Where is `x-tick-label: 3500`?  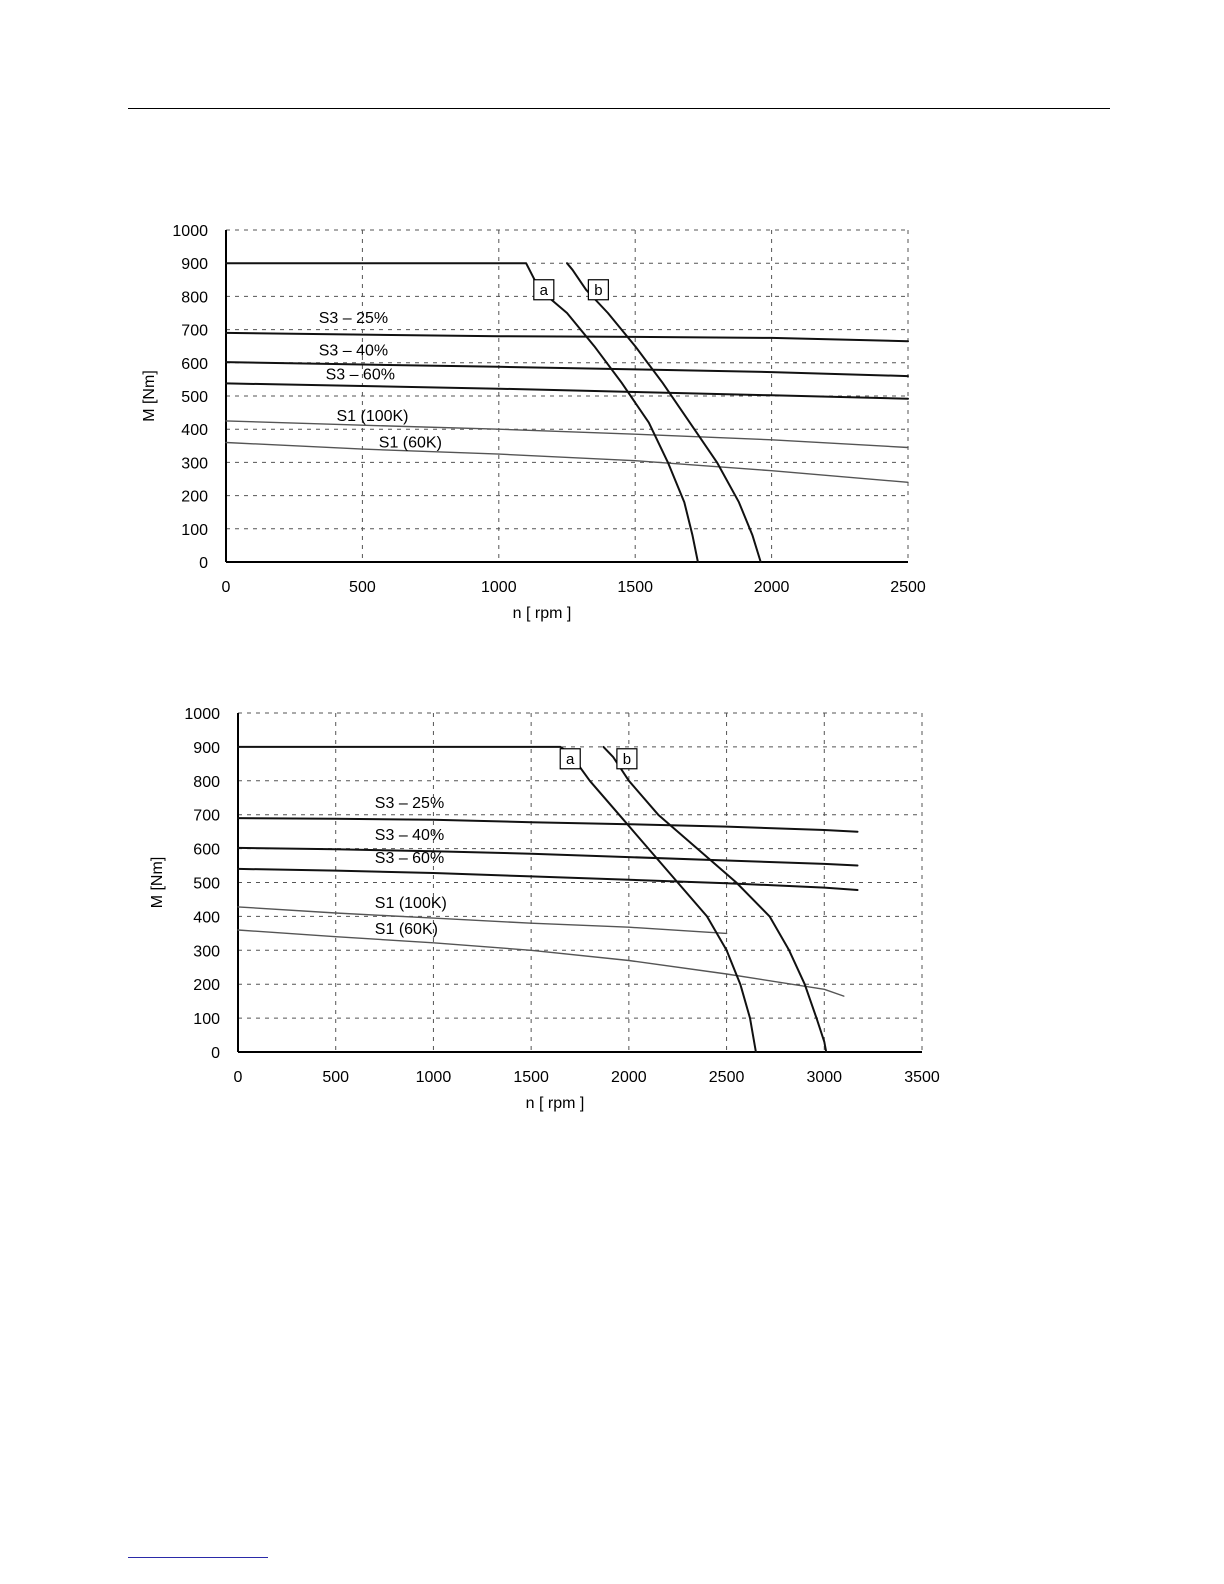
x-tick-label: 3500 is located at coordinates (922, 1077).